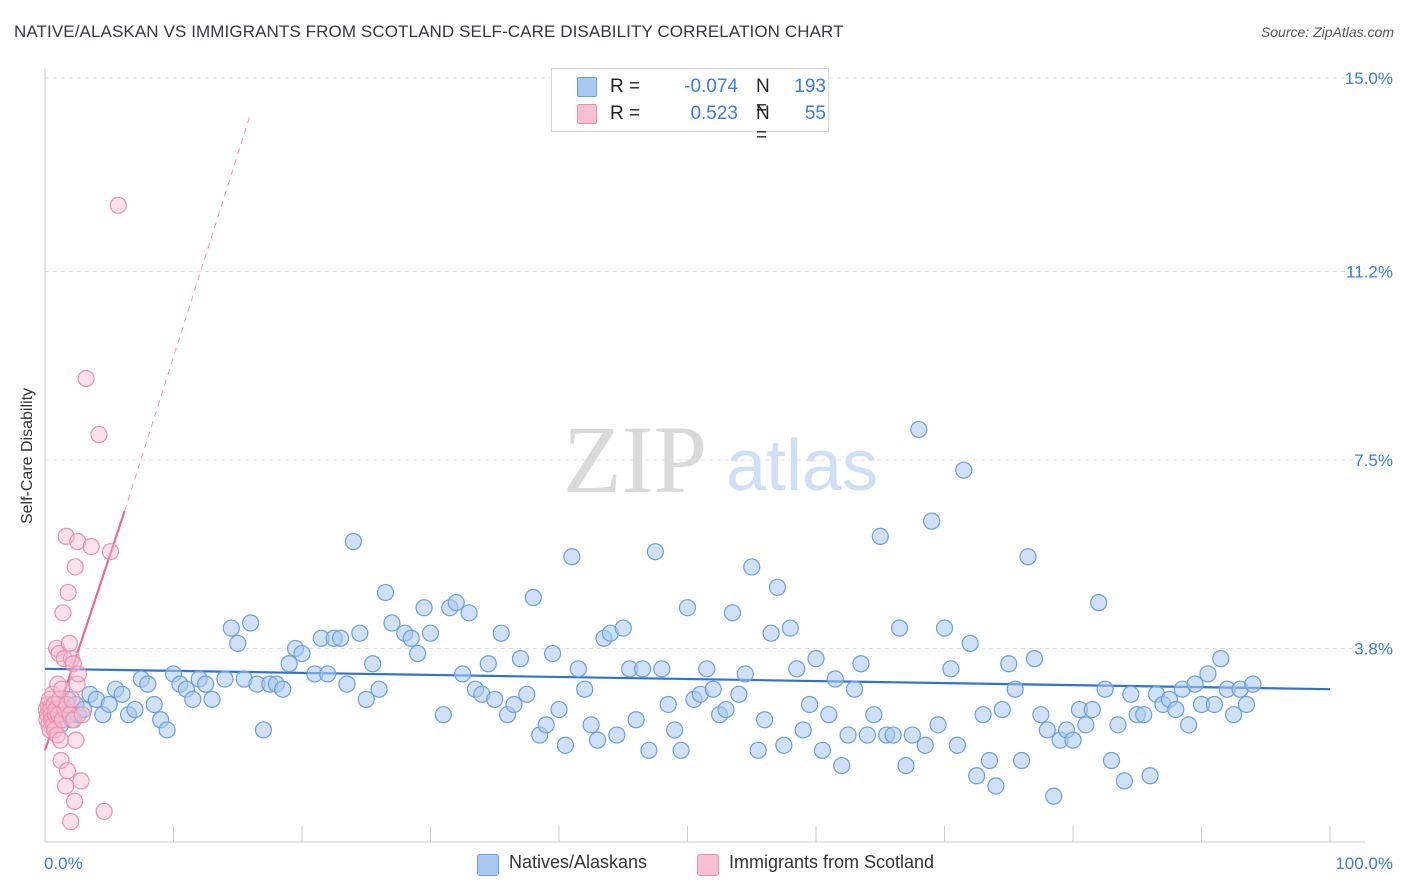 Image resolution: width=1406 pixels, height=892 pixels. What do you see at coordinates (578, 862) in the screenshot?
I see `legend-label-natives: Natives/Alaskans` at bounding box center [578, 862].